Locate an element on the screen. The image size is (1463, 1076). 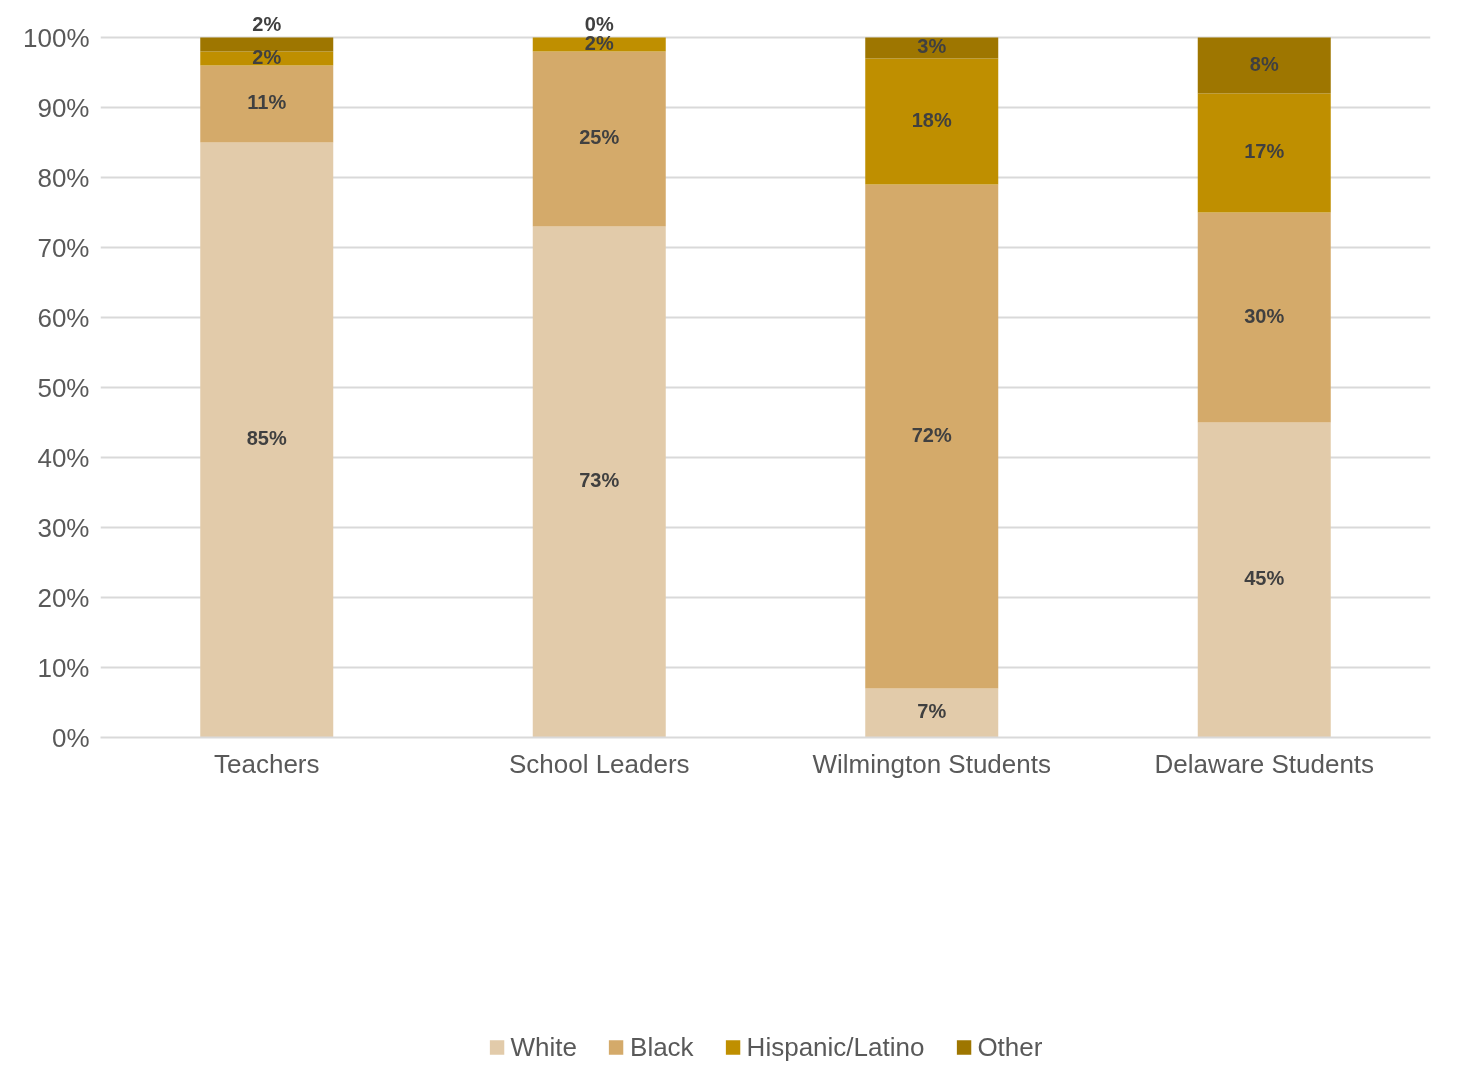
text: 30% is located at coordinates (1264, 315).